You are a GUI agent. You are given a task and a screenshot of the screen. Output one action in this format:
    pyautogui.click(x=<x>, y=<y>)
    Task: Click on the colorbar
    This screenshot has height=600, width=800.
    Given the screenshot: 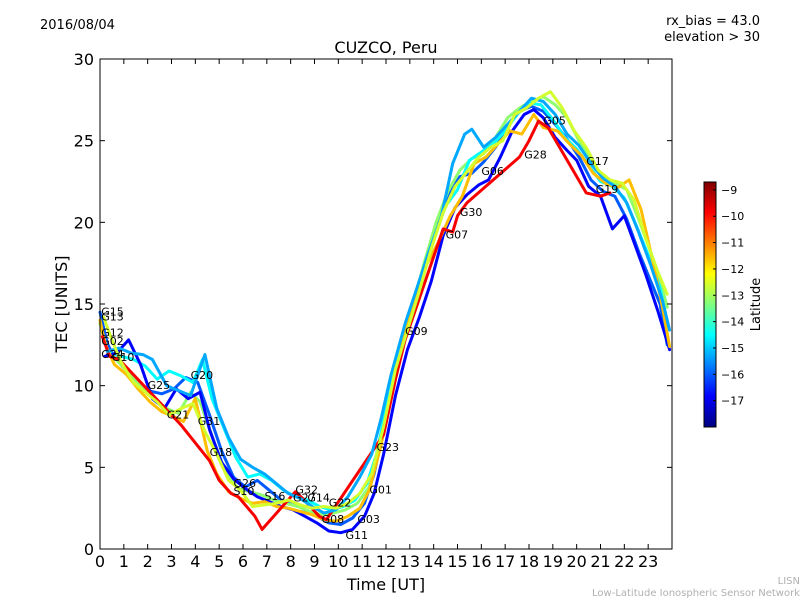 What is the action you would take?
    pyautogui.click(x=710, y=304)
    